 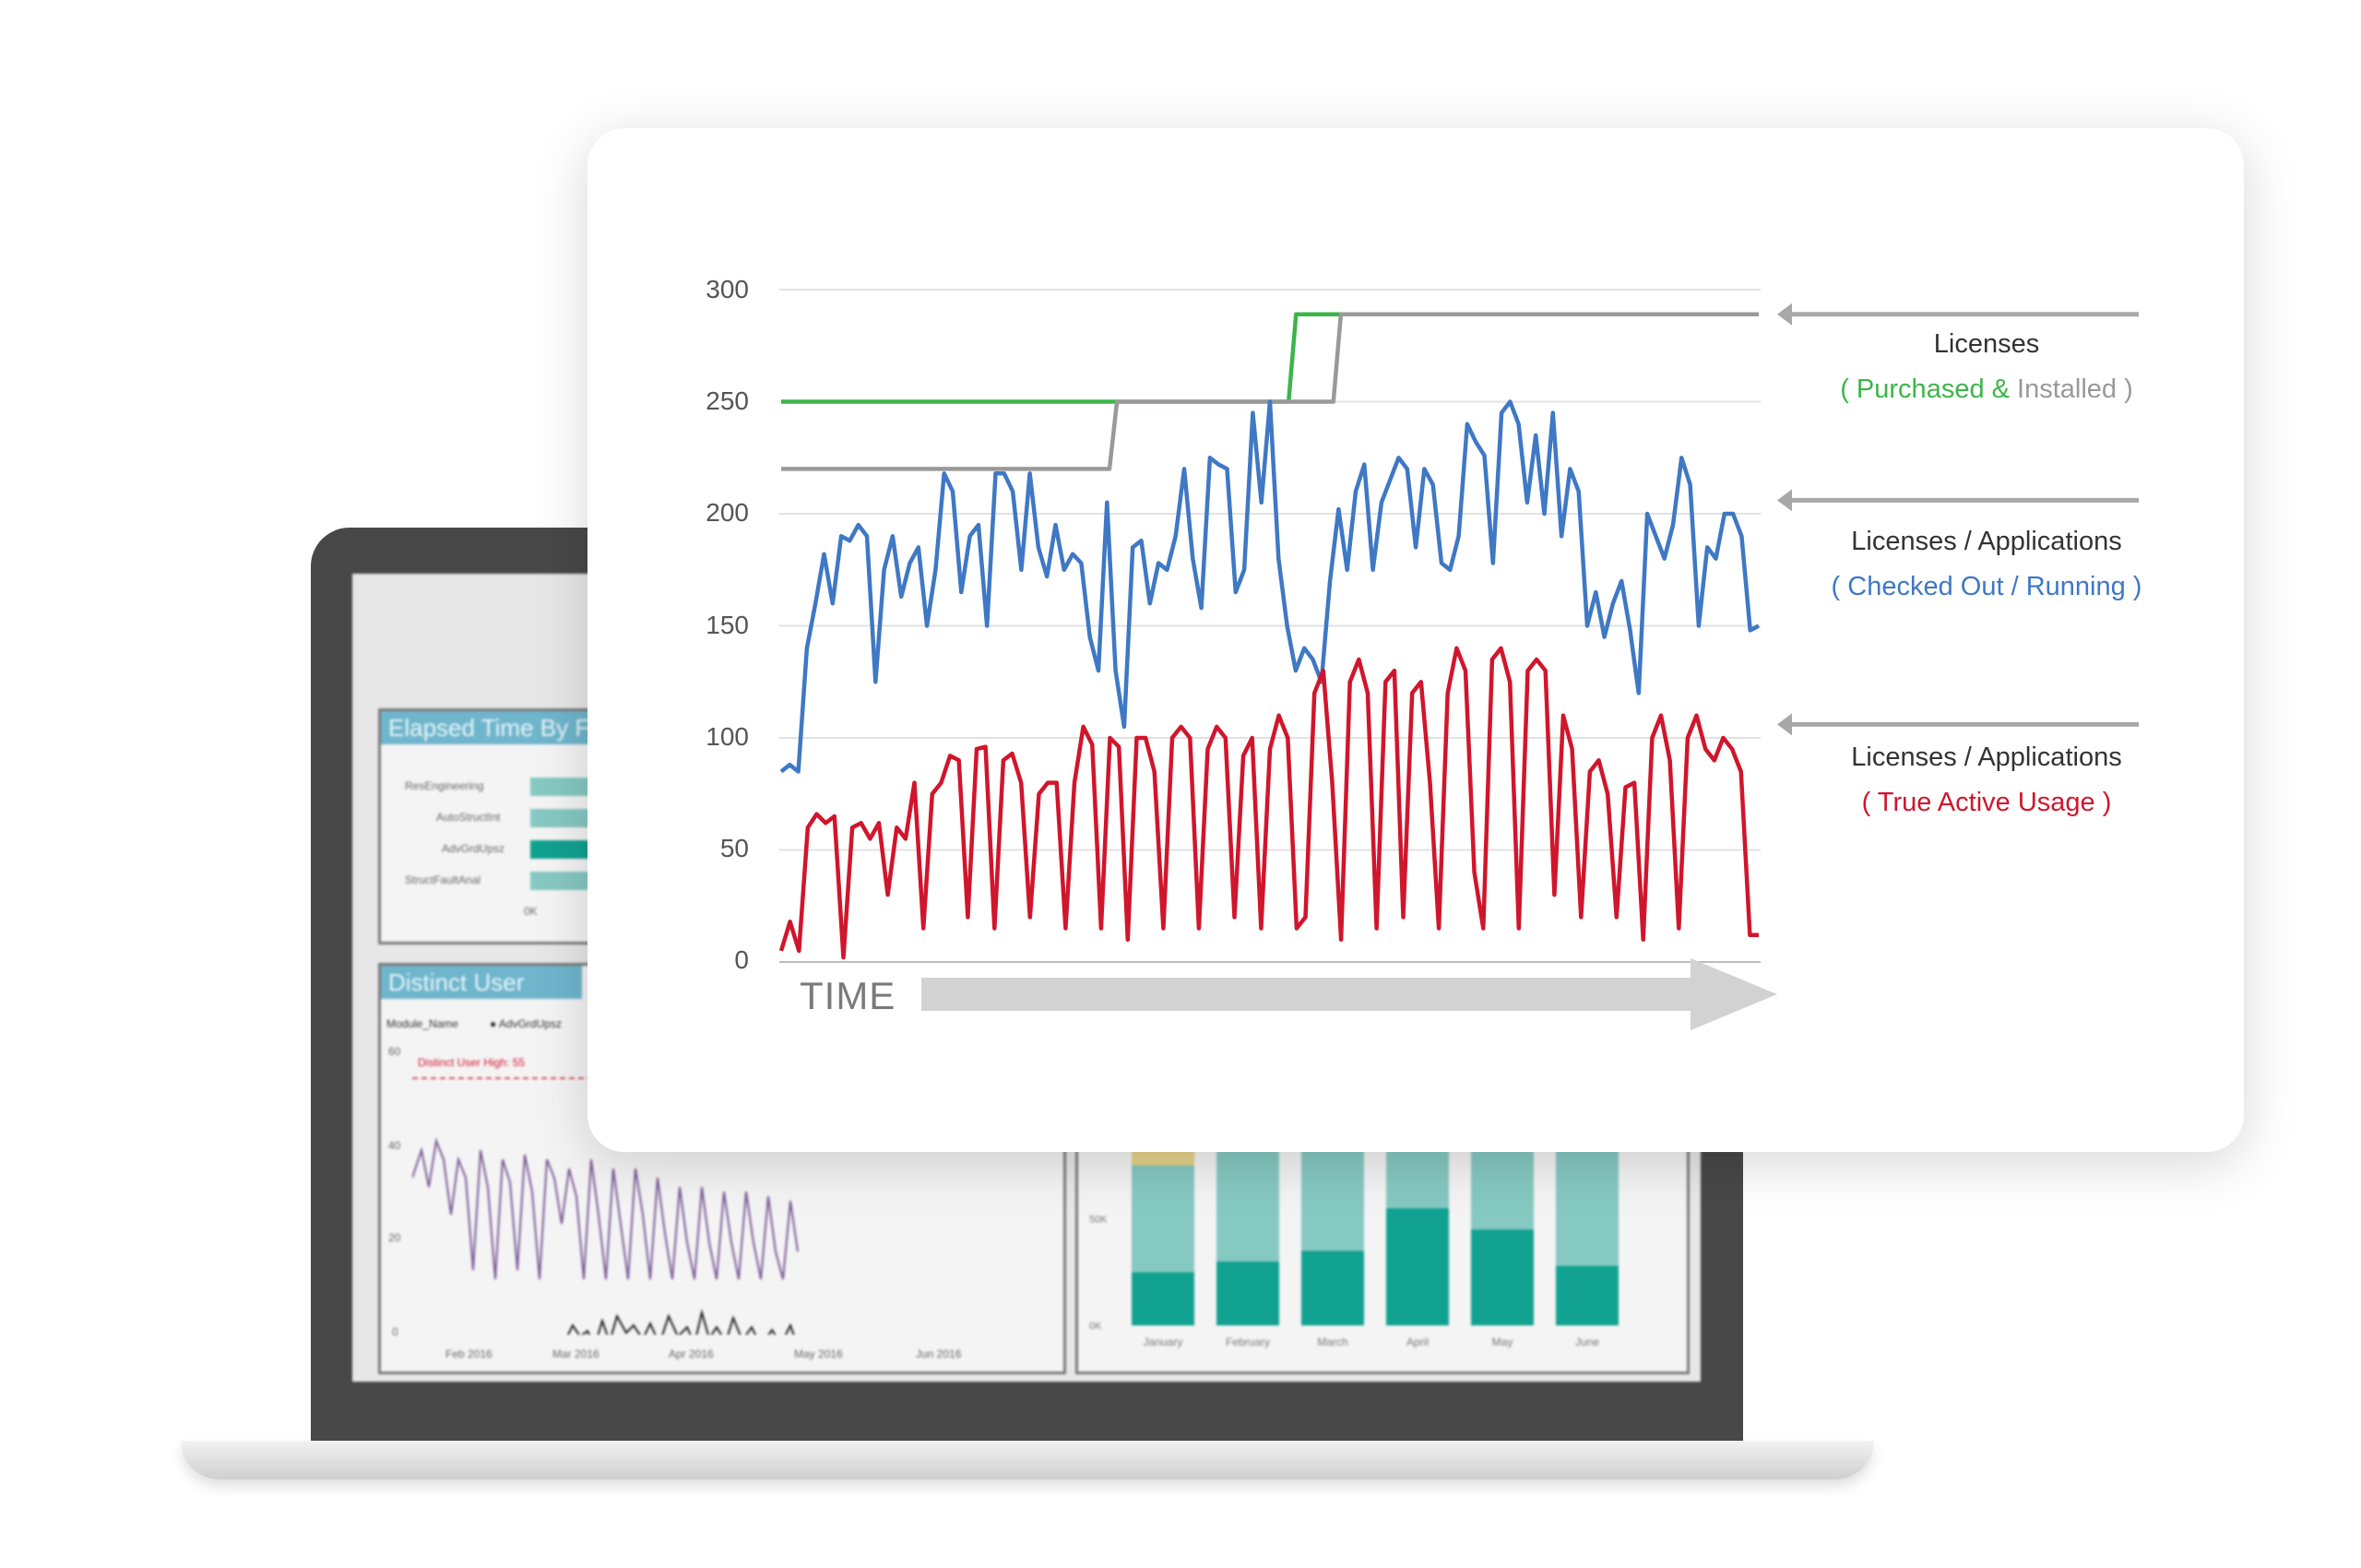 What do you see at coordinates (443, 879) in the screenshot?
I see `bar-label: StructFaultAnal` at bounding box center [443, 879].